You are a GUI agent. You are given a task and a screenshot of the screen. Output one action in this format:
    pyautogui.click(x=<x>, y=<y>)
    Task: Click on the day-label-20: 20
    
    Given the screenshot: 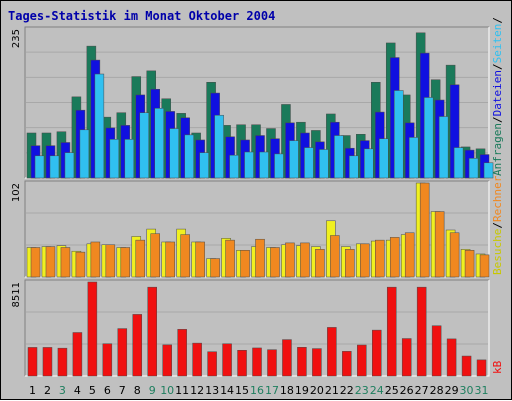 What is the action you would take?
    pyautogui.click(x=317, y=390)
    